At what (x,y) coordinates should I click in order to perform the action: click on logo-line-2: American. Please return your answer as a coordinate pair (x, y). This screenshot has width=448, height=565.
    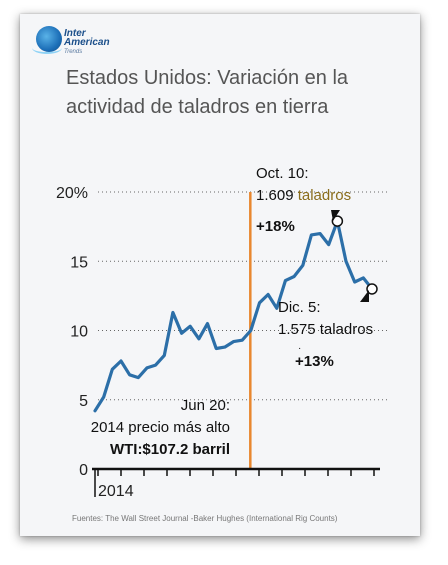
    Looking at the image, I should click on (87, 42).